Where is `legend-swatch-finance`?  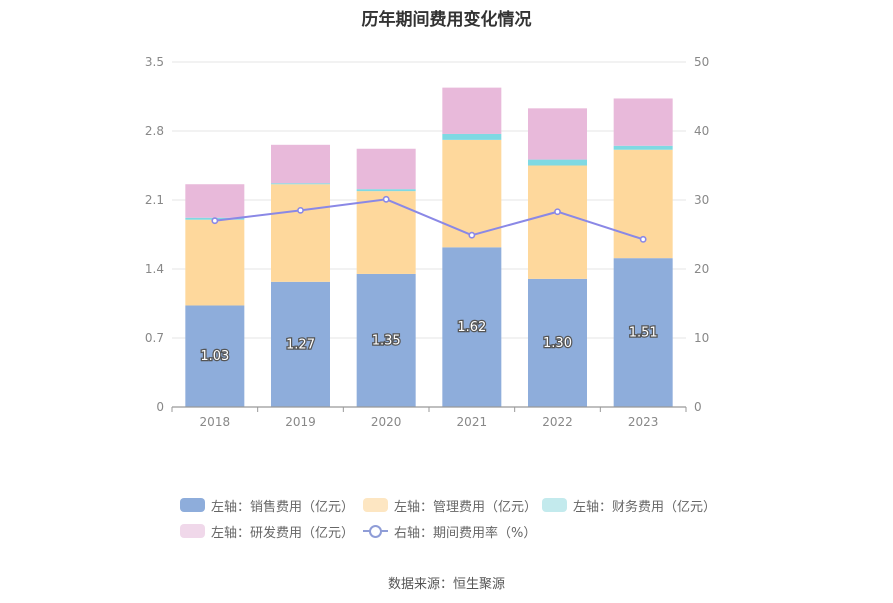
legend-swatch-finance is located at coordinates (554, 505).